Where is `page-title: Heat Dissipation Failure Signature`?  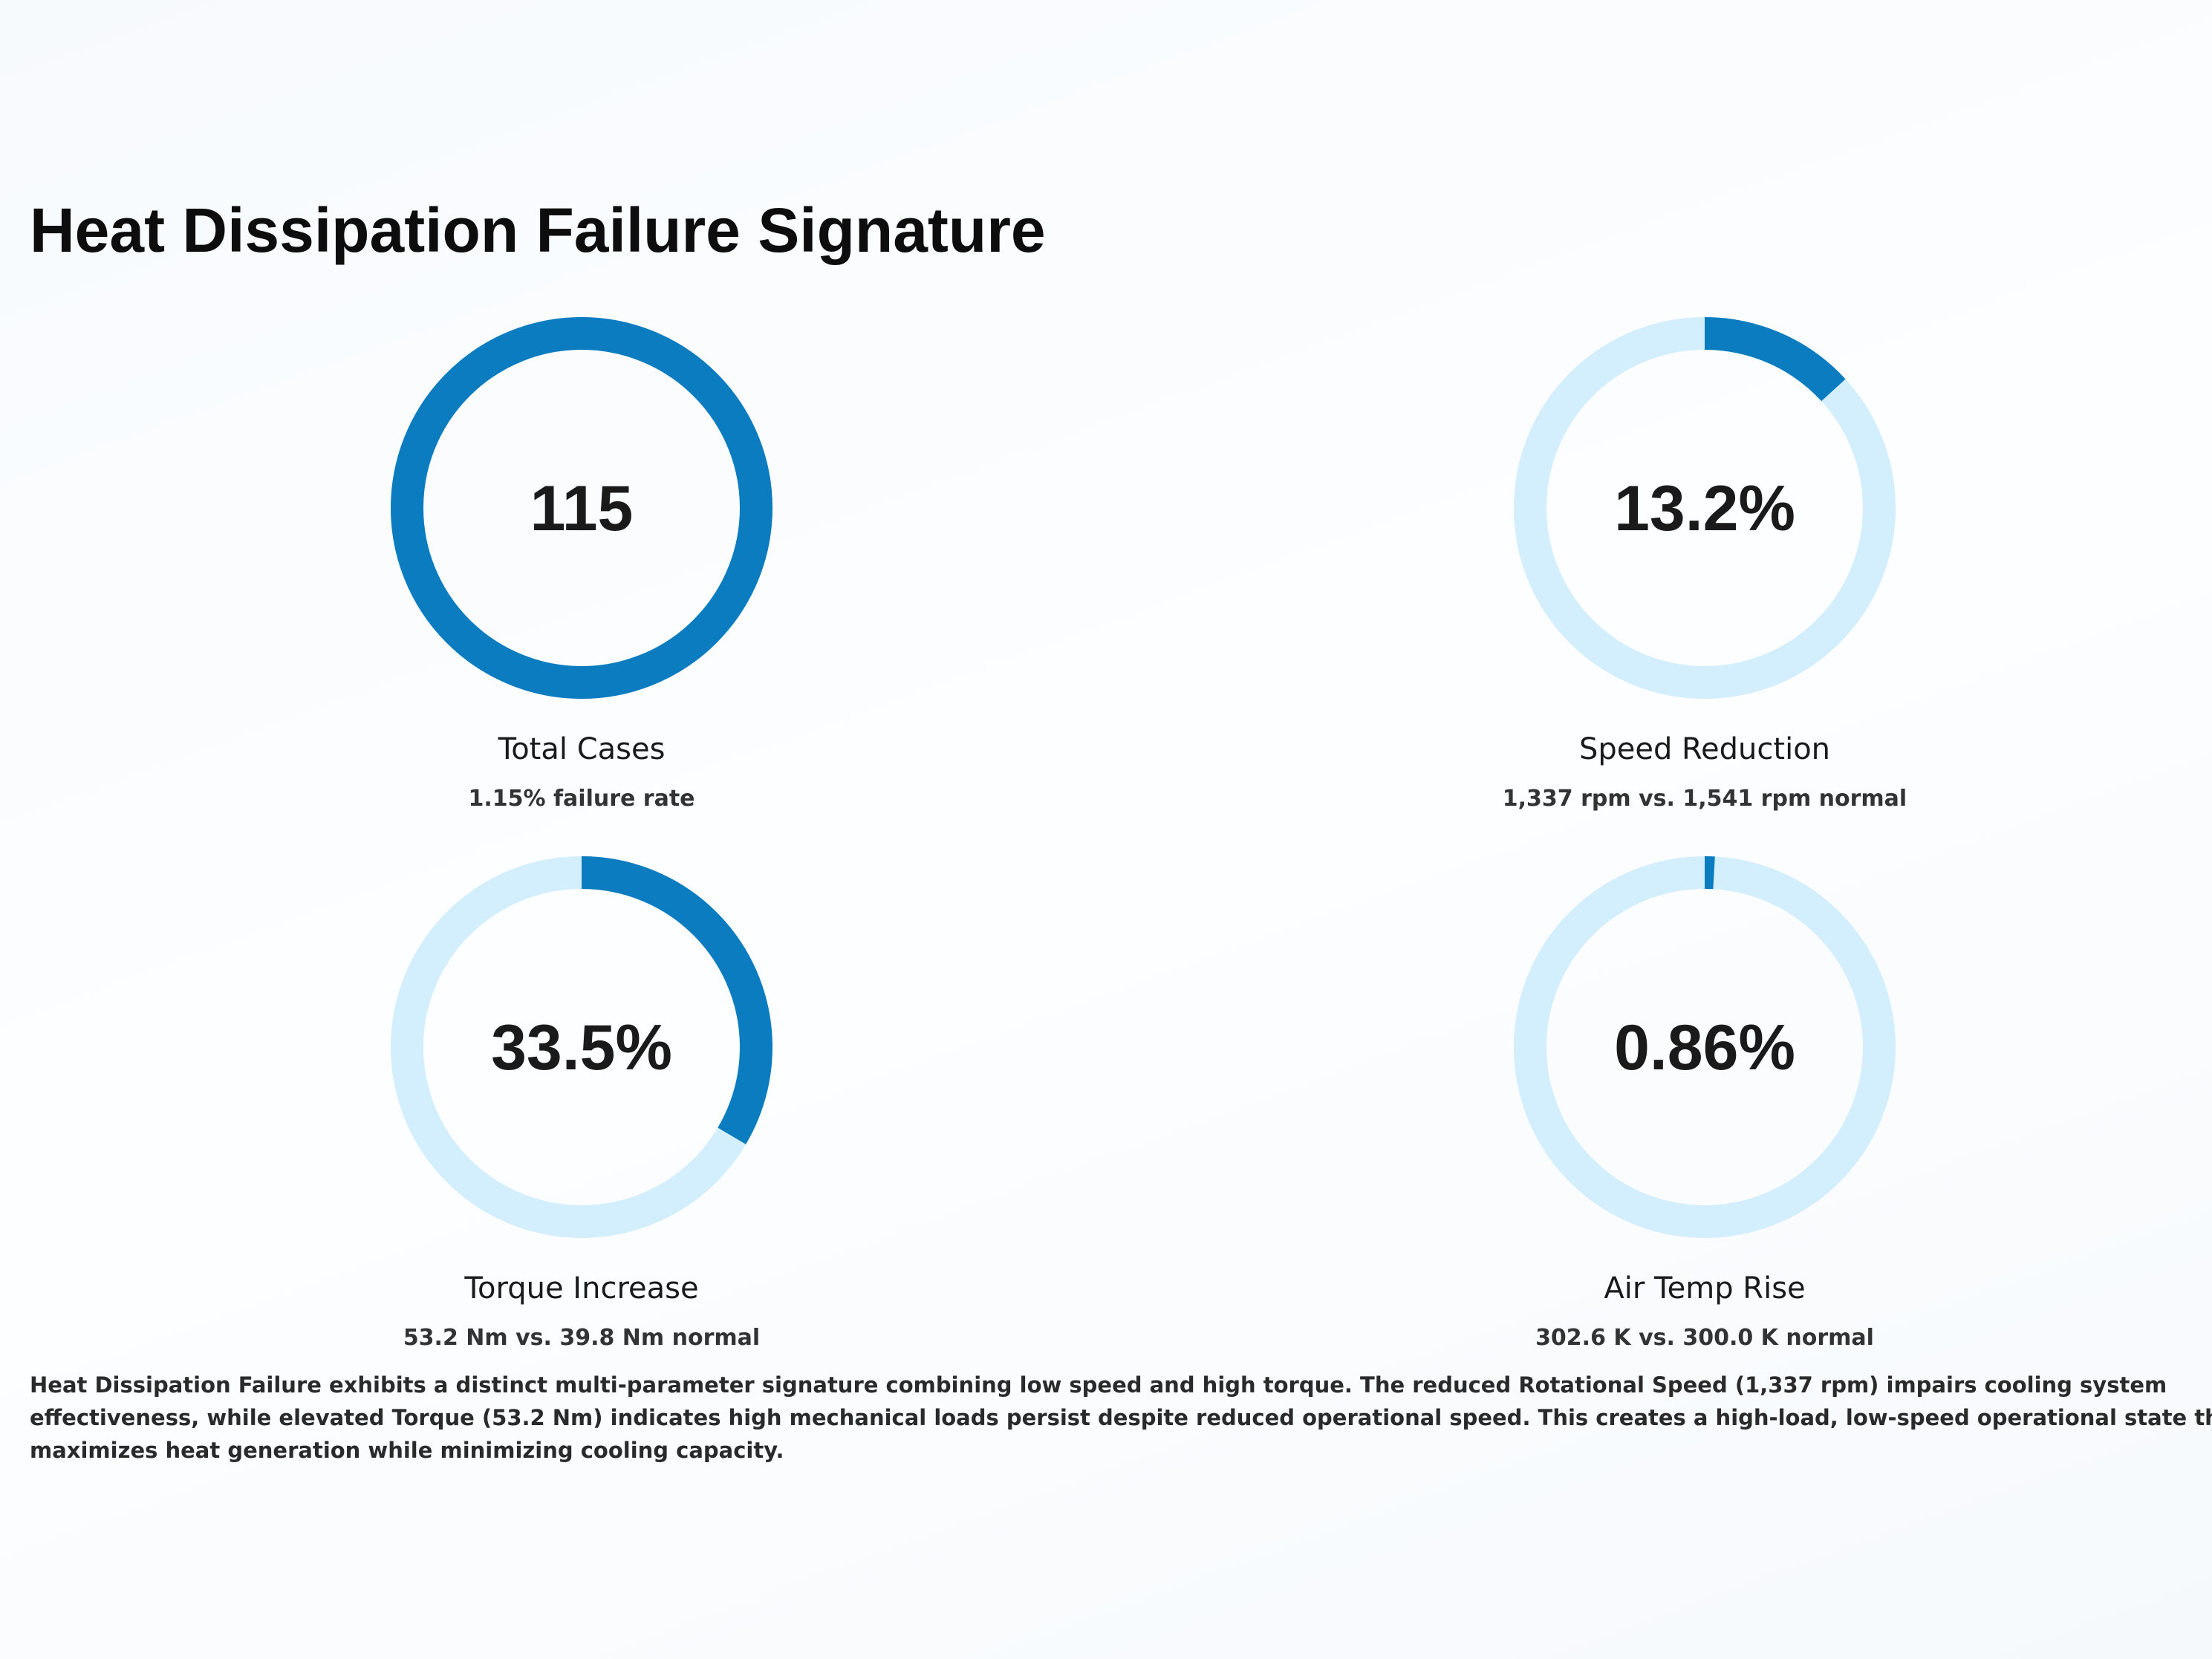 page-title: Heat Dissipation Failure Signature is located at coordinates (538, 230).